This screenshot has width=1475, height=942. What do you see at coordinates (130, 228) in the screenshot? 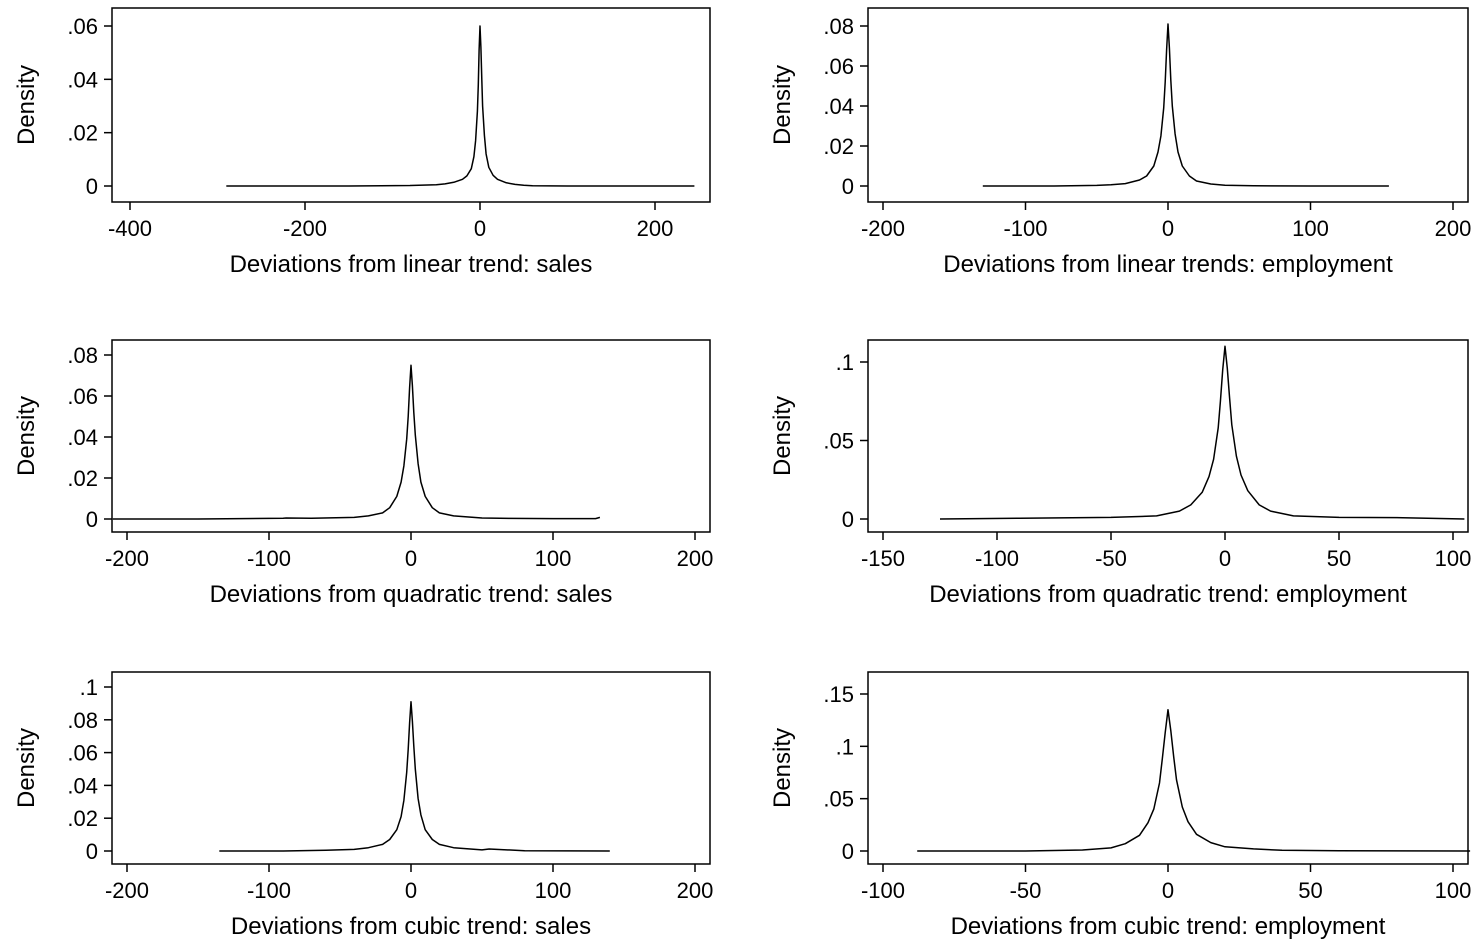
I see `x-tick-label: -400` at bounding box center [130, 228].